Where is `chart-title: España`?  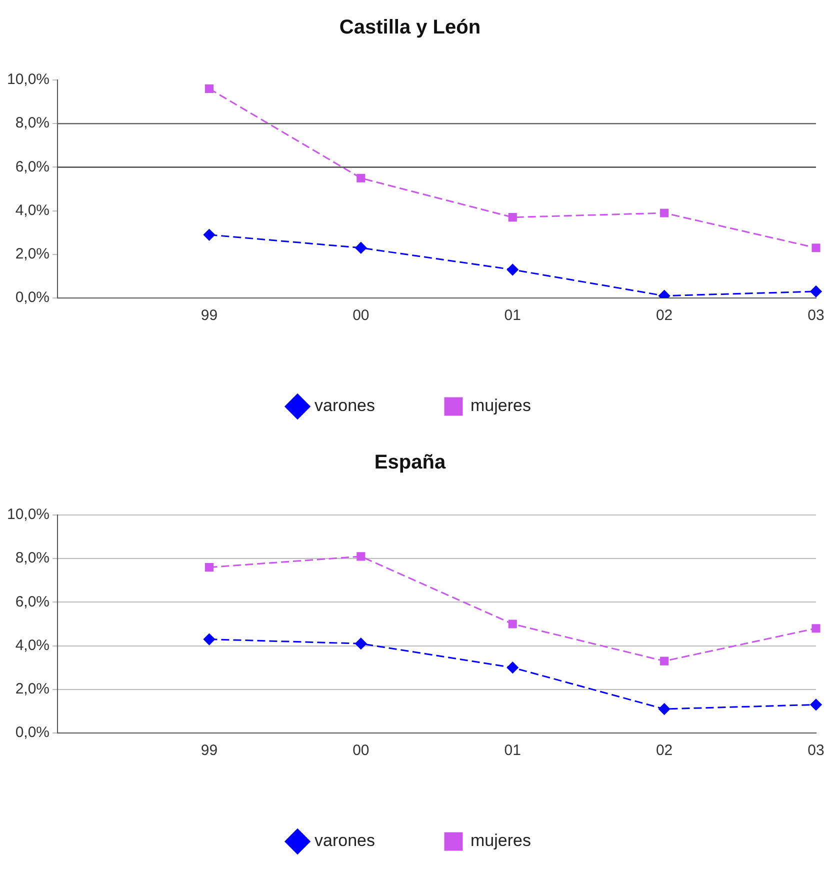 chart-title: España is located at coordinates (410, 463).